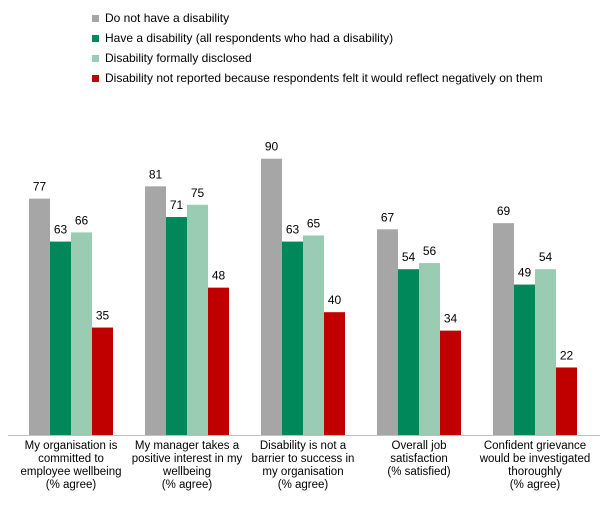 The image size is (608, 505). What do you see at coordinates (419, 446) in the screenshot?
I see `category-label-line: Overall job` at bounding box center [419, 446].